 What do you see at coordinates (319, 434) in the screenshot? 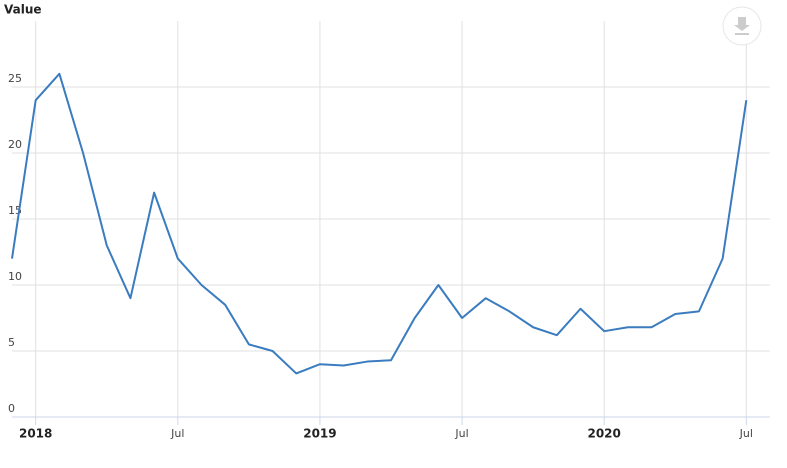
I see `x-tick-label: 2019` at bounding box center [319, 434].